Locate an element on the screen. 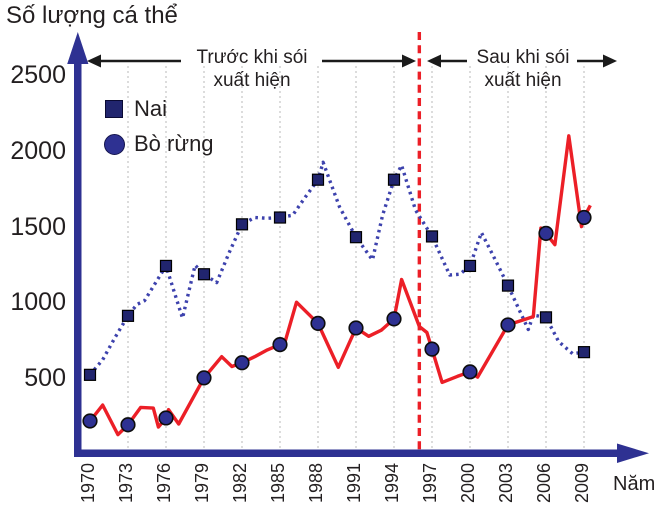 The image size is (670, 509). x-tick-label: 2009 is located at coordinates (582, 483).